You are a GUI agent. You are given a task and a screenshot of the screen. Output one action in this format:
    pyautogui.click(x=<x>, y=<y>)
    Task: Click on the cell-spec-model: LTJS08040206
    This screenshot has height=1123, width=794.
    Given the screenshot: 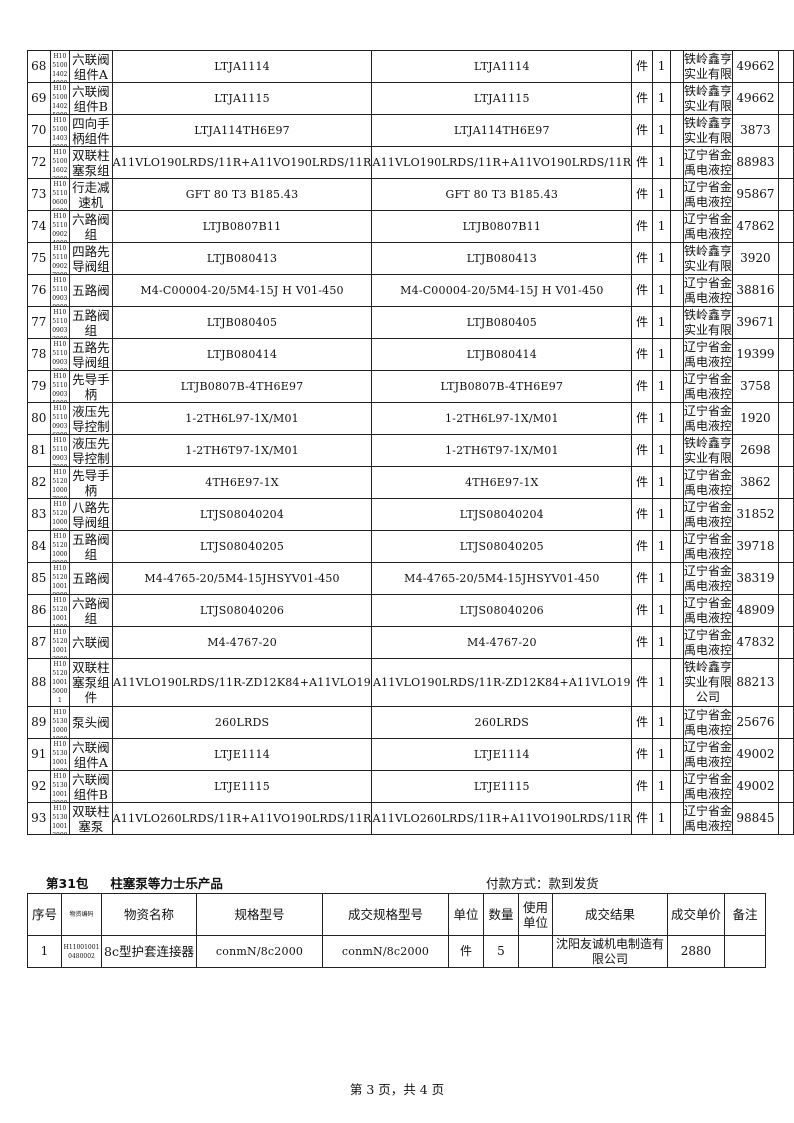 What is the action you would take?
    pyautogui.click(x=242, y=610)
    